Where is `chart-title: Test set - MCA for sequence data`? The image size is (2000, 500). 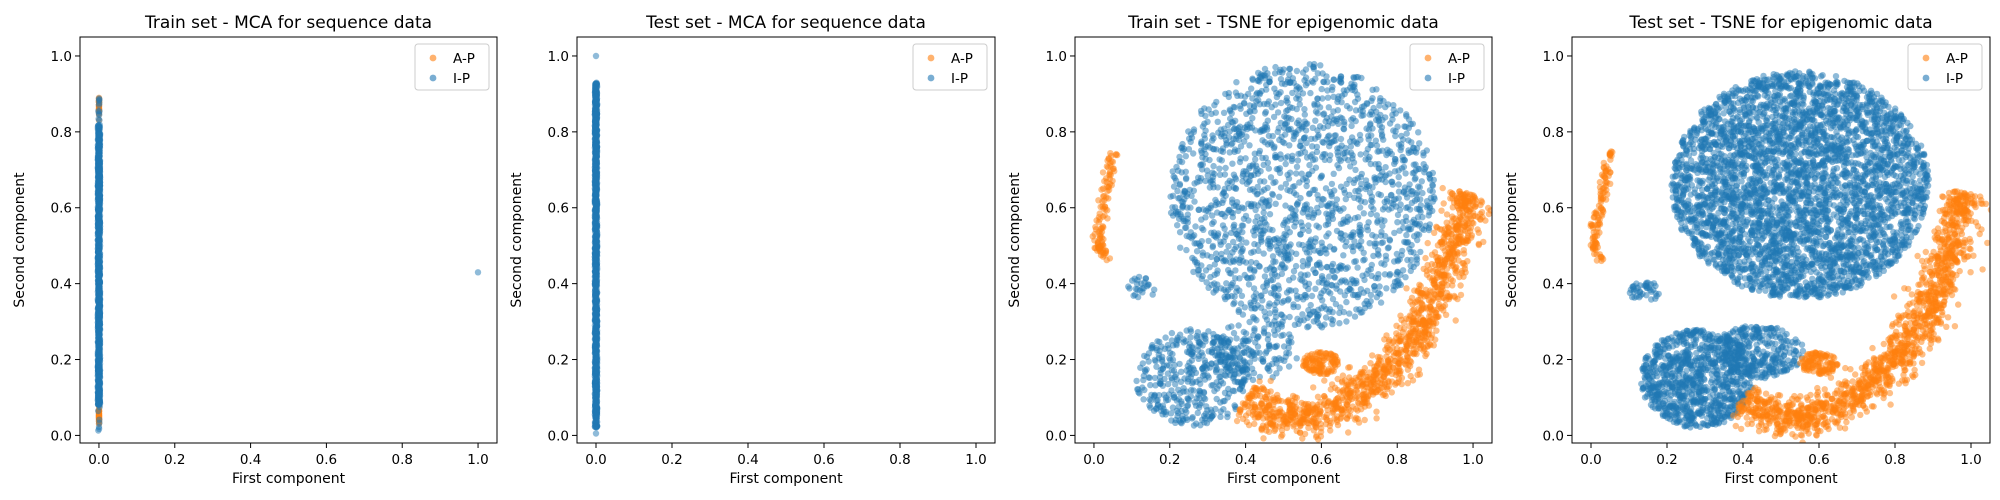
chart-title: Test set - MCA for sequence data is located at coordinates (785, 23).